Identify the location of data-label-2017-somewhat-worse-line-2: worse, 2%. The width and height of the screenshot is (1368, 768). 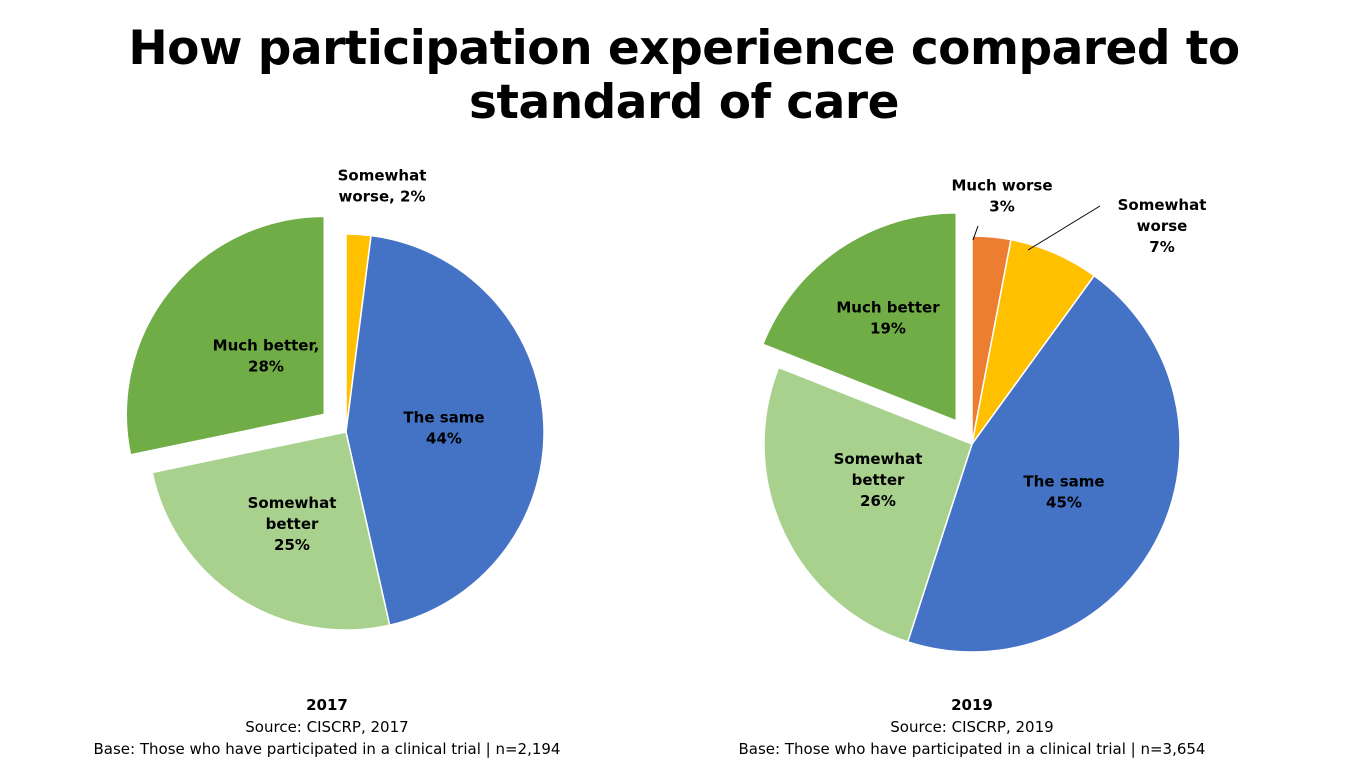
(381, 197).